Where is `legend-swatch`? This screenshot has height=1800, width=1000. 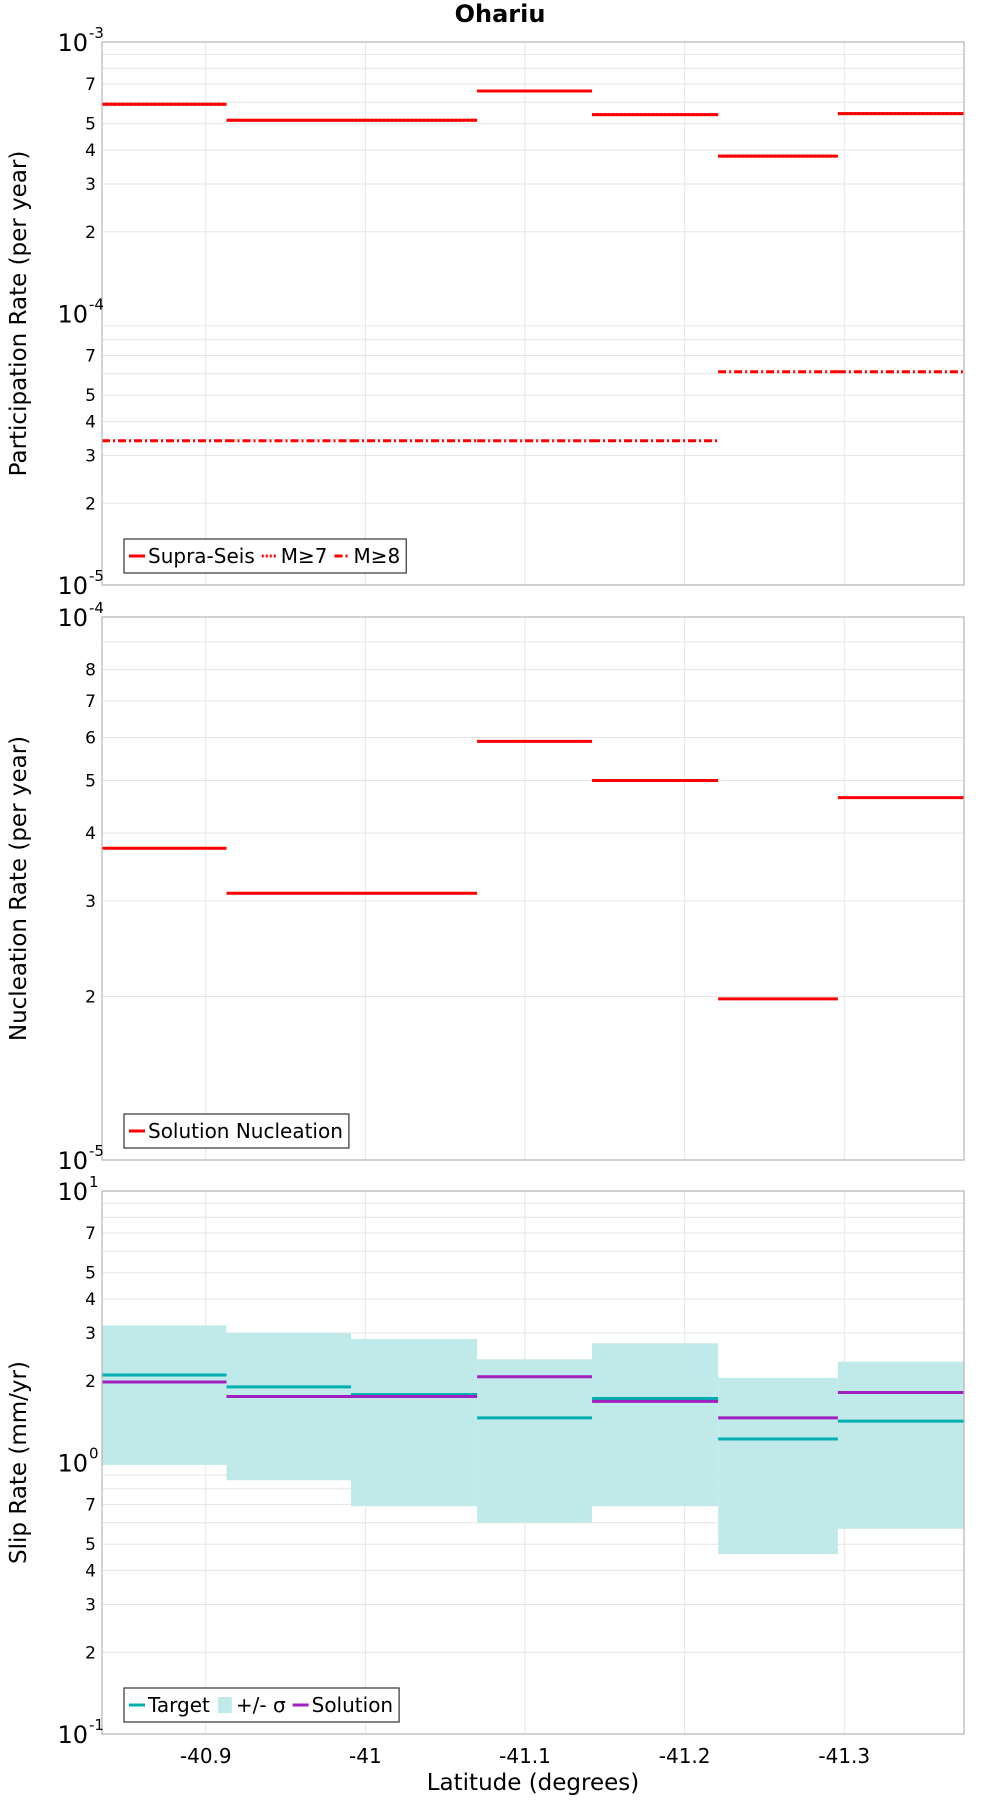
legend-swatch is located at coordinates (224, 1705).